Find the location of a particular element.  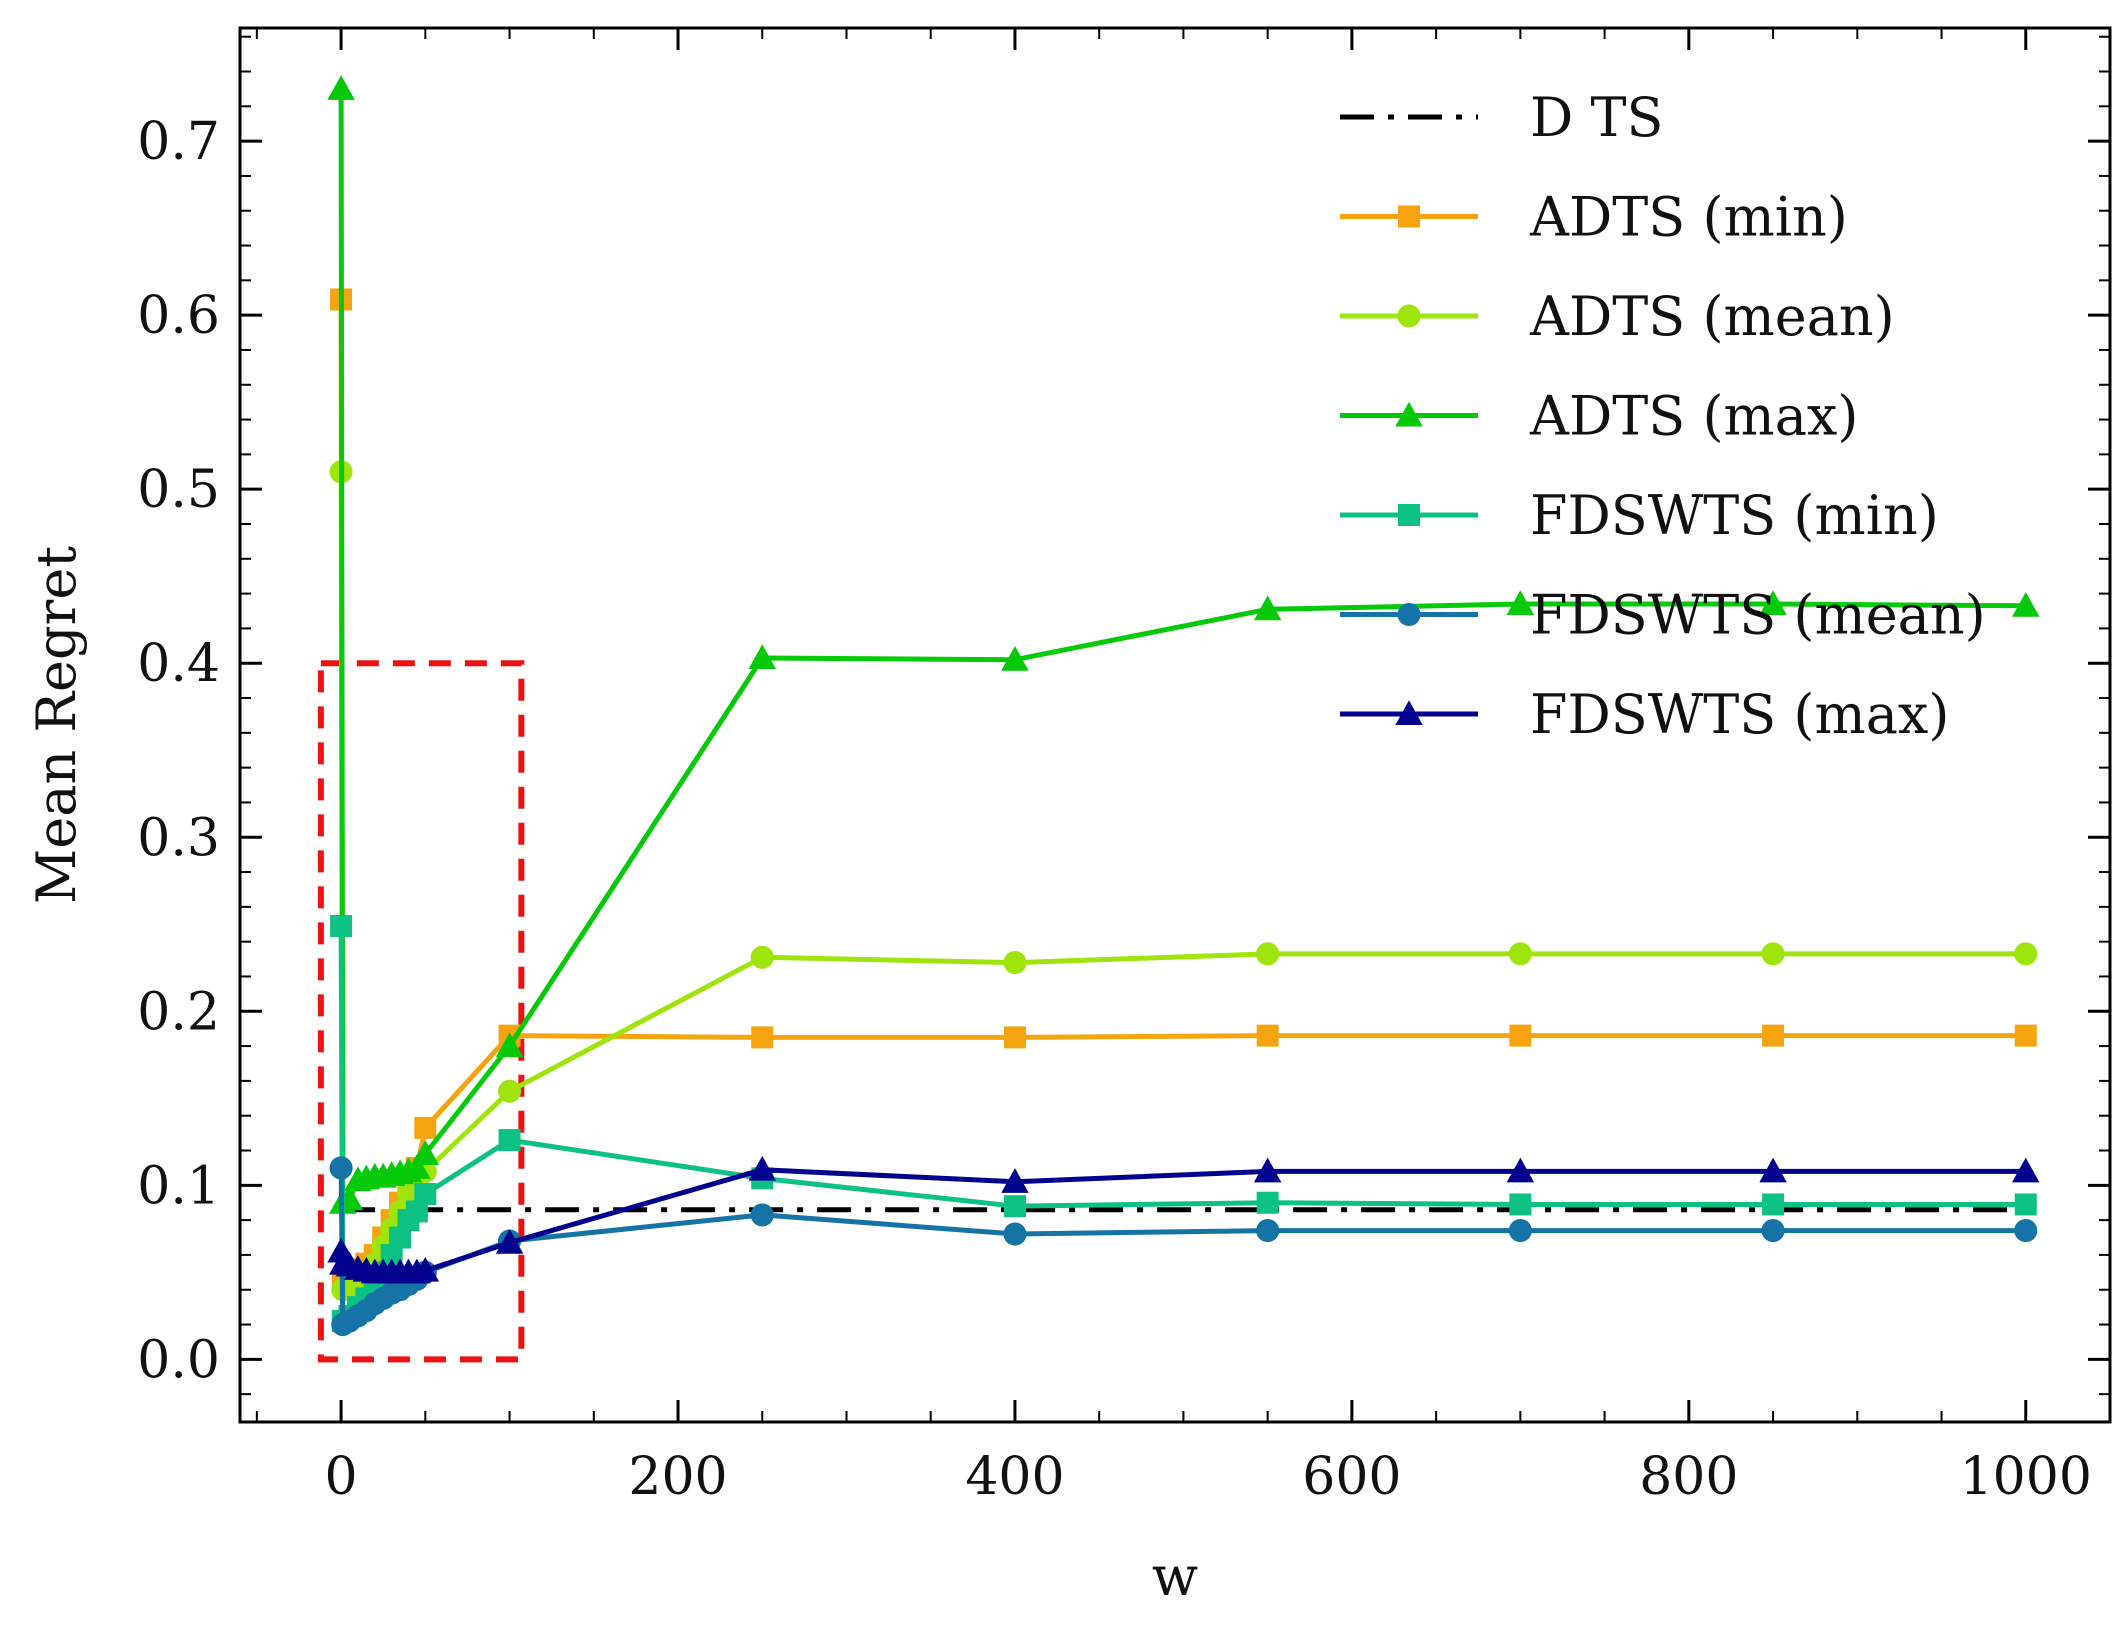

legend-label: ADTS (min) is located at coordinates (1688, 217).